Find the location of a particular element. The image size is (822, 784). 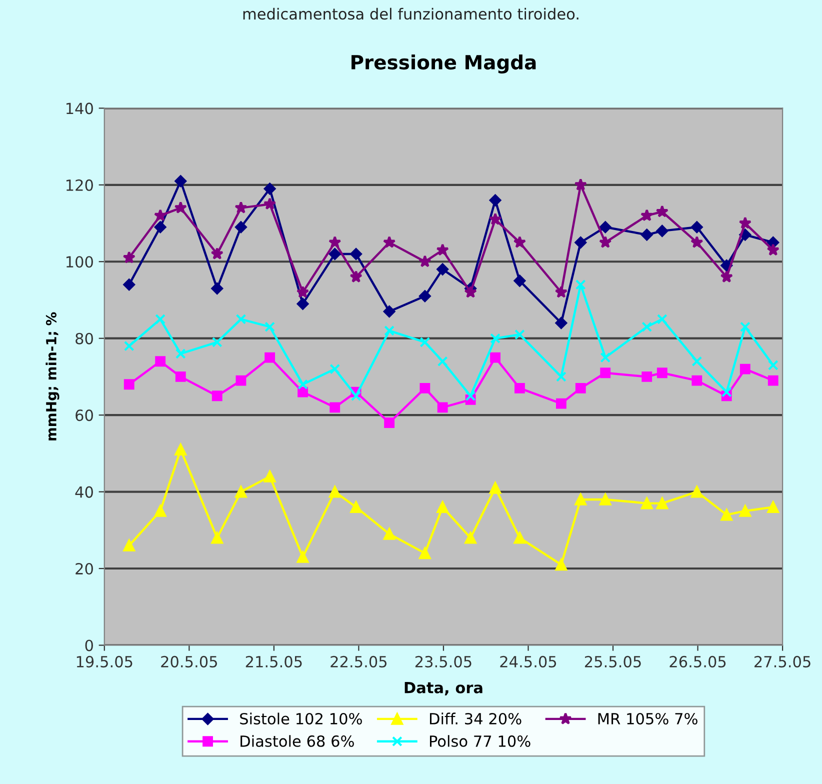

text: medicamentosa del funzionamento tiroideo. is located at coordinates (410, 14).